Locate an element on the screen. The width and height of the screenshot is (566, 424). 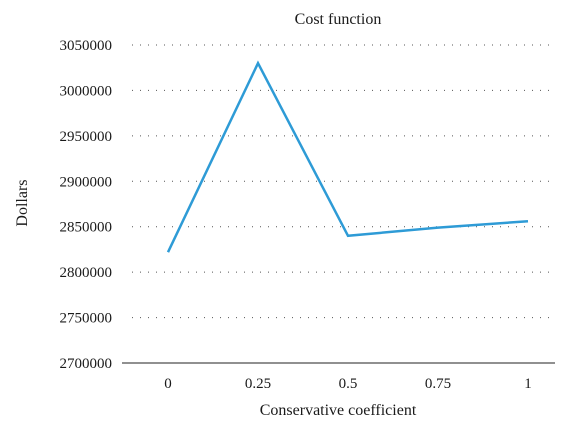
y-tick-label: 3000000 is located at coordinates (86, 91).